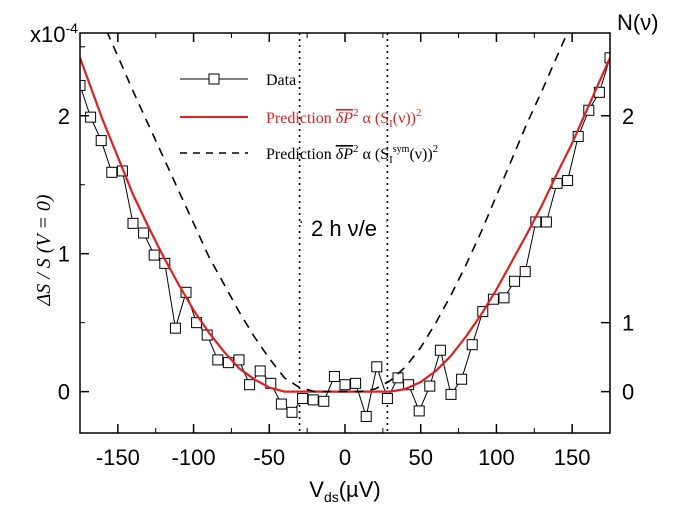 The image size is (678, 508). What do you see at coordinates (628, 392) in the screenshot?
I see `right-tick-label: 0` at bounding box center [628, 392].